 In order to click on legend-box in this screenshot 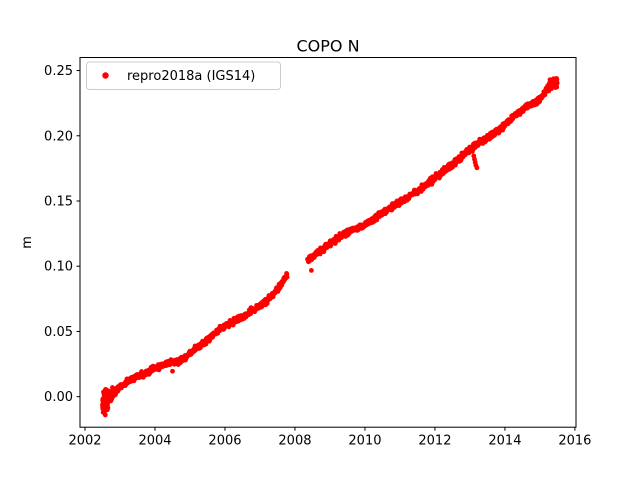, I will do `click(183, 75)`.